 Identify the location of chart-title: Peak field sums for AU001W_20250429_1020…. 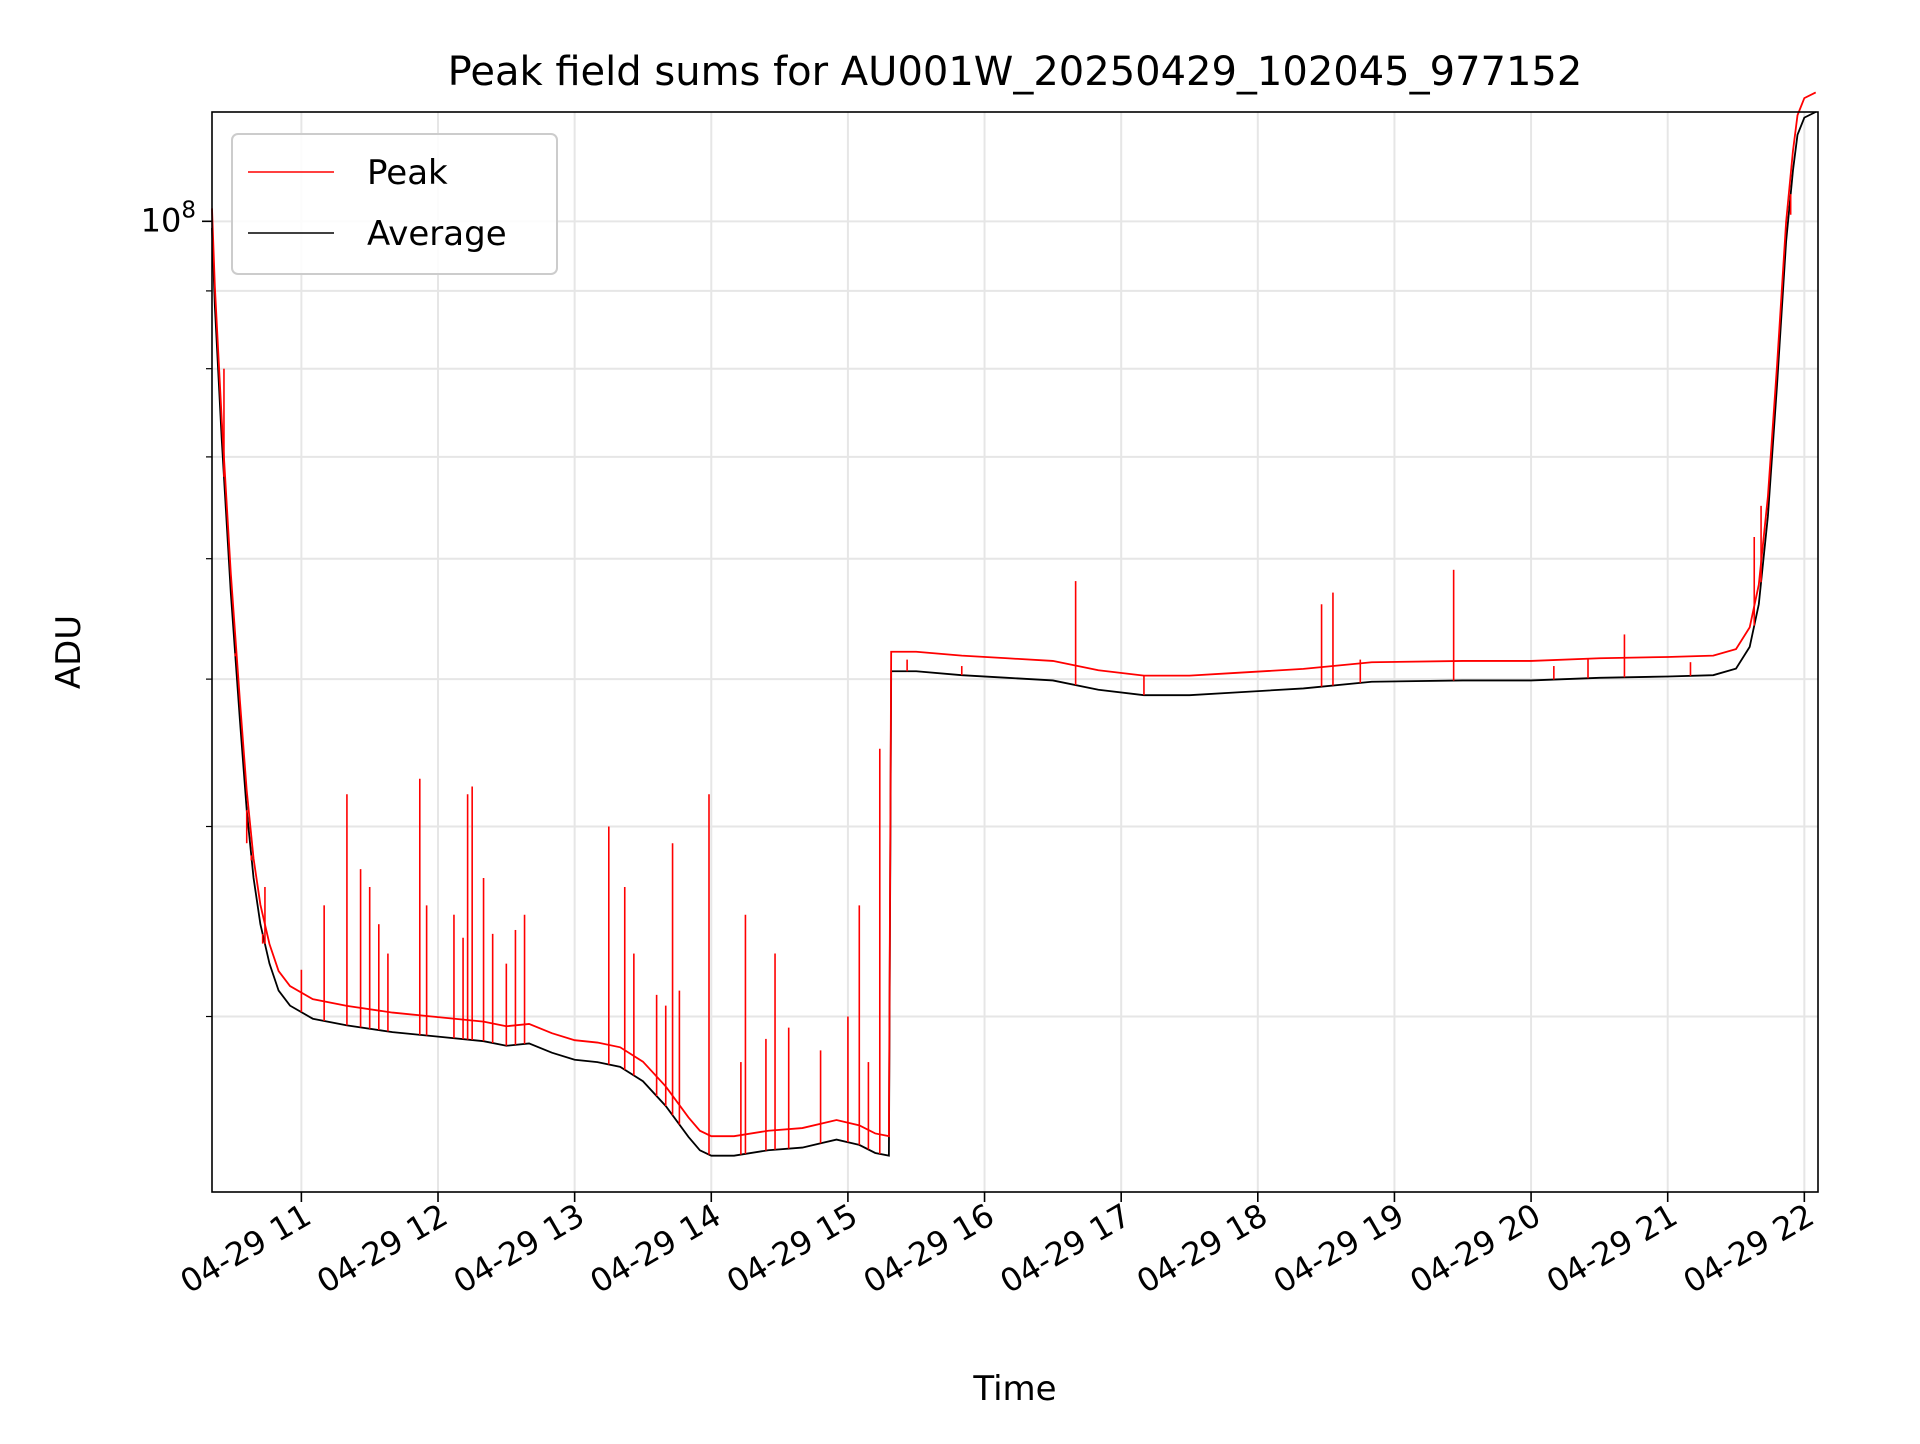
(1015, 72).